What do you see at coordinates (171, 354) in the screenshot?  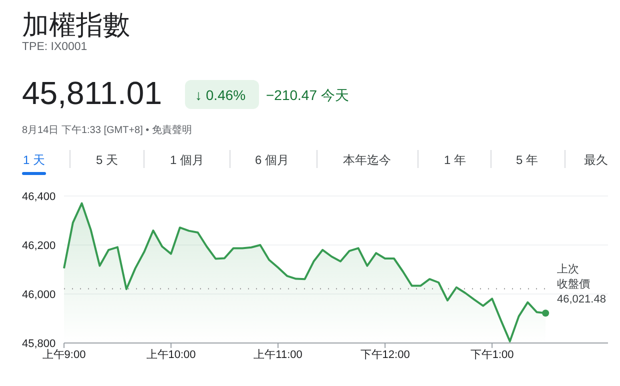 I see `x-tick-label: 上午10:00` at bounding box center [171, 354].